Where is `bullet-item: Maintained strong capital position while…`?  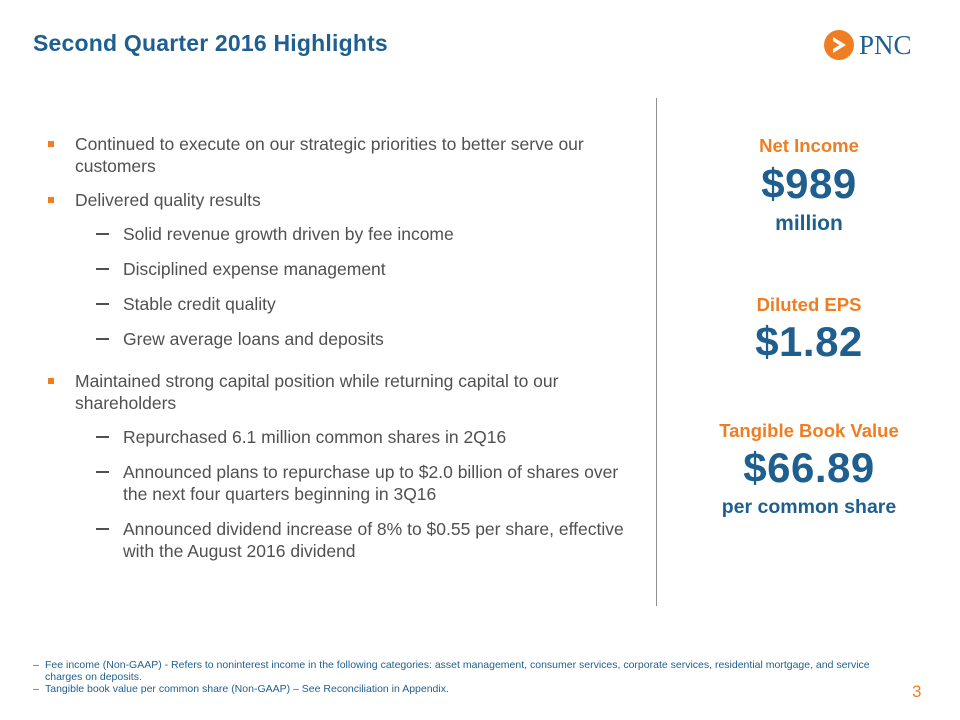 bullet-item: Maintained strong capital position while… is located at coordinates (345, 392).